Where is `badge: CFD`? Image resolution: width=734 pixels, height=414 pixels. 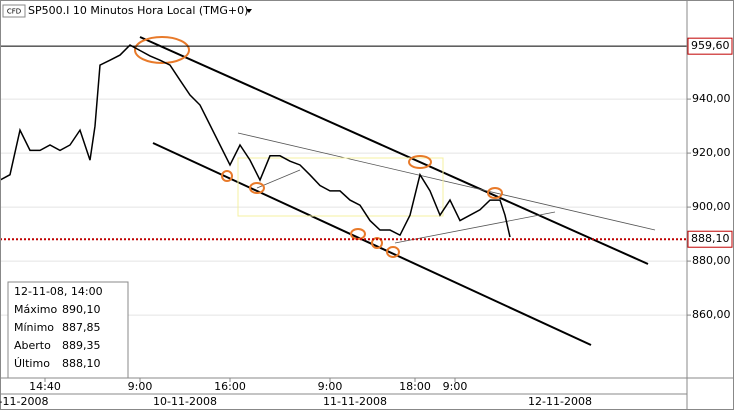
badge: CFD is located at coordinates (14, 12).